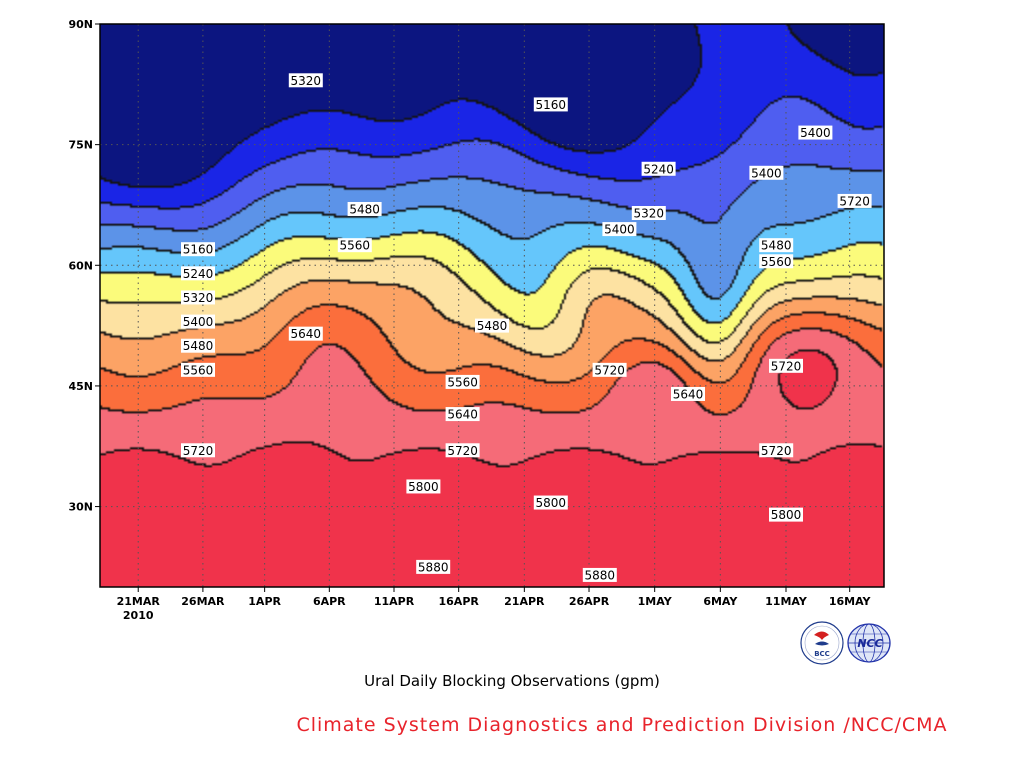  Describe the element at coordinates (850, 601) in the screenshot. I see `x-tick-label: 16MAY` at that location.